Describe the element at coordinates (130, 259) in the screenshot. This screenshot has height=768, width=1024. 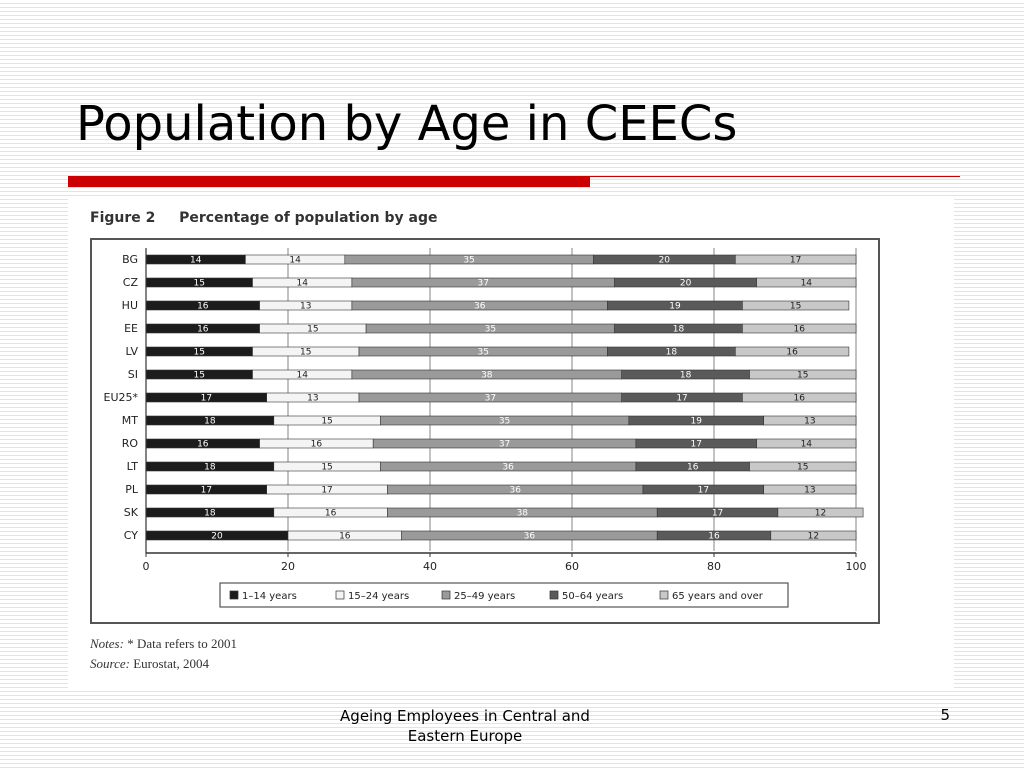
I see `category-label: BG` at that location.